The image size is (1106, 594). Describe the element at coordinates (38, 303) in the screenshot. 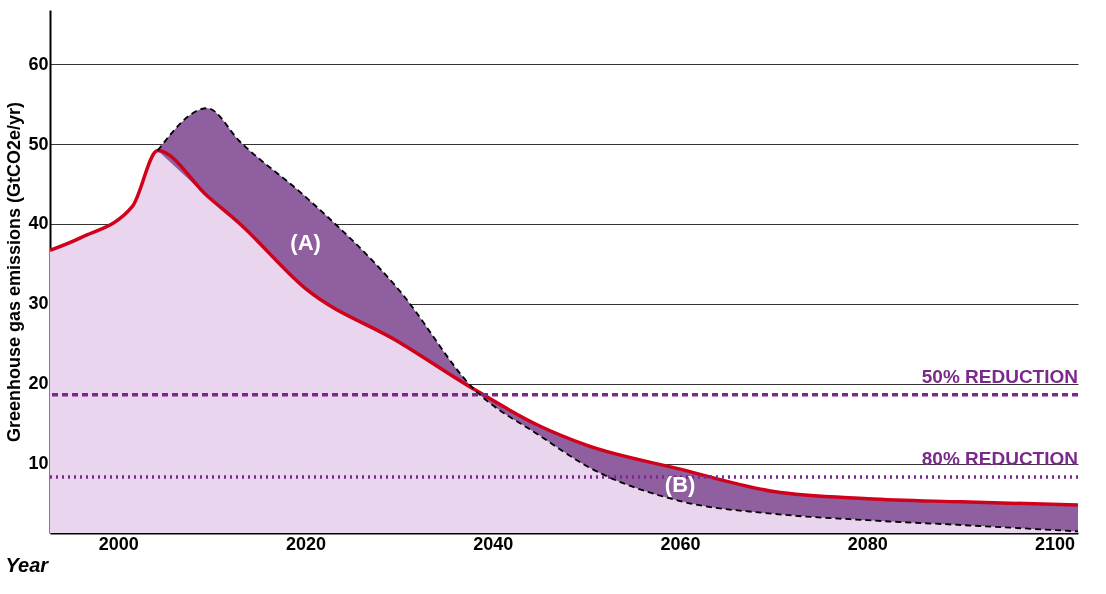

I see `y-tick-label: 30` at that location.